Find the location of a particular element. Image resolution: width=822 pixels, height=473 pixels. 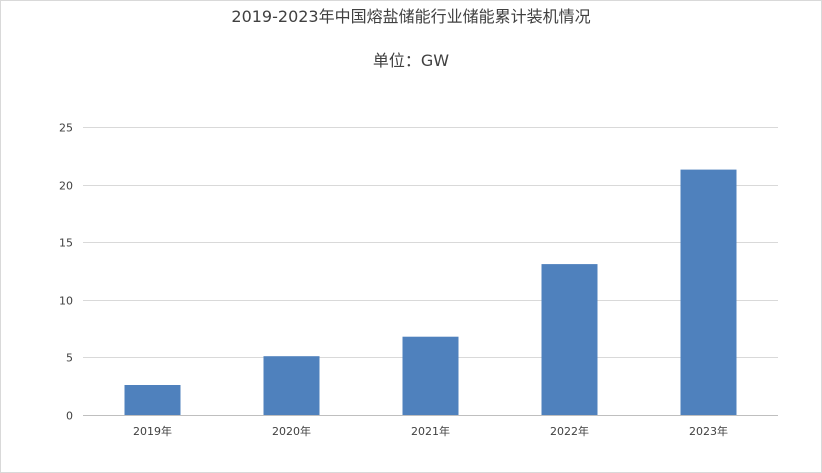

x-tick-label: 2020年 is located at coordinates (291, 431).